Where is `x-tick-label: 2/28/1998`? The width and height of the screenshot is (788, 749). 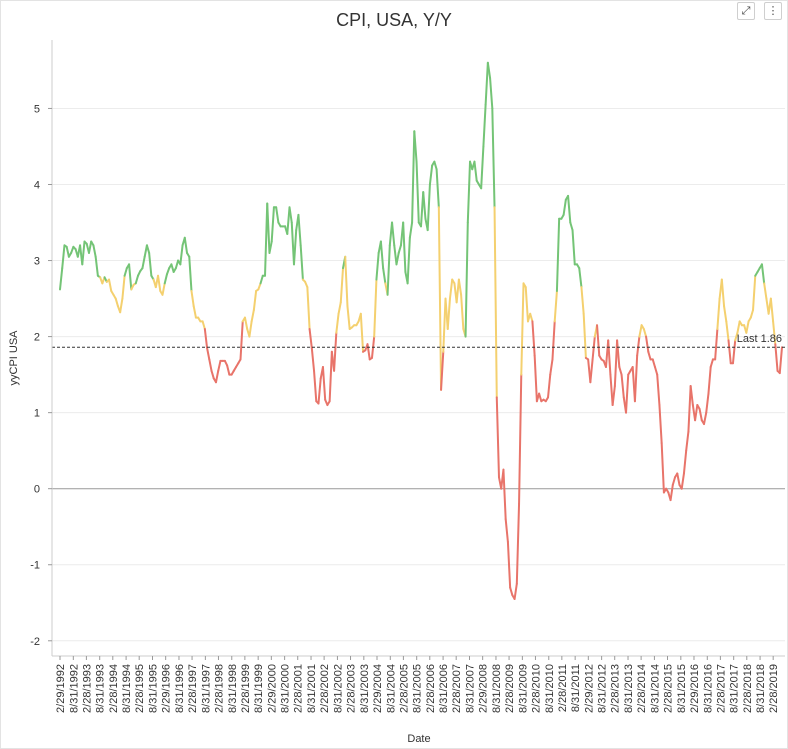
x-tick-label: 2/28/1998 is located at coordinates (219, 688).